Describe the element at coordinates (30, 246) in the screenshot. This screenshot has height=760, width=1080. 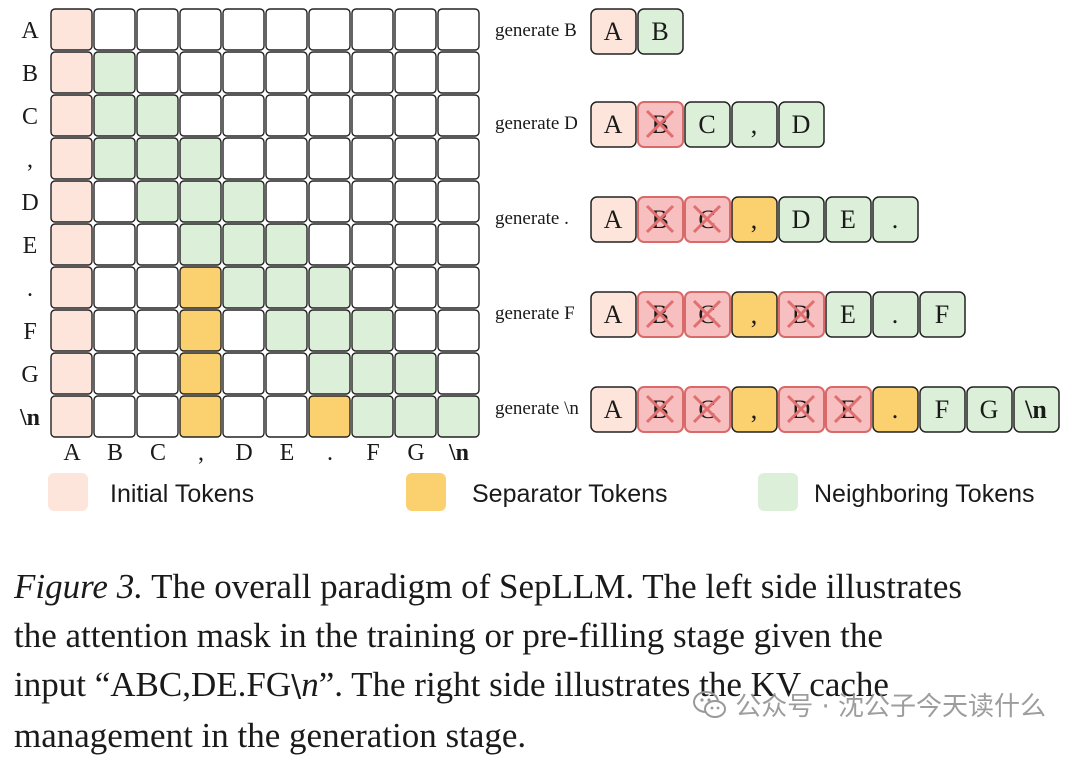
I see `row-label: E` at that location.